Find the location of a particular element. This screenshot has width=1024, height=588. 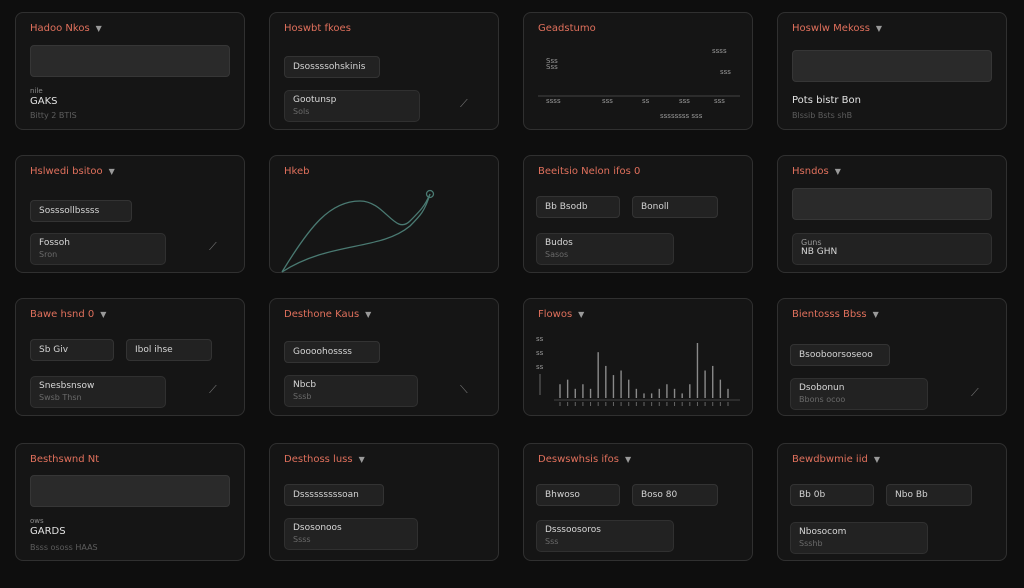

value-box: Nbosocom Ssshb is located at coordinates (859, 538).